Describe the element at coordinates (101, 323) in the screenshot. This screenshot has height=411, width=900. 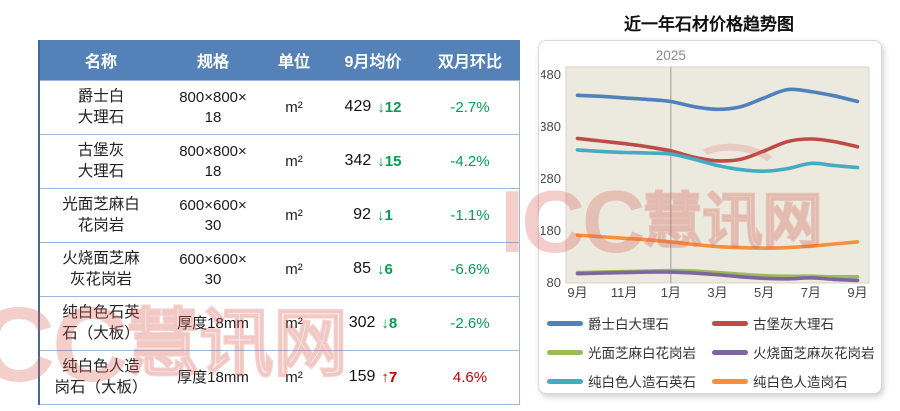
I see `name-cell: 纯白色石英 石（大板）` at that location.